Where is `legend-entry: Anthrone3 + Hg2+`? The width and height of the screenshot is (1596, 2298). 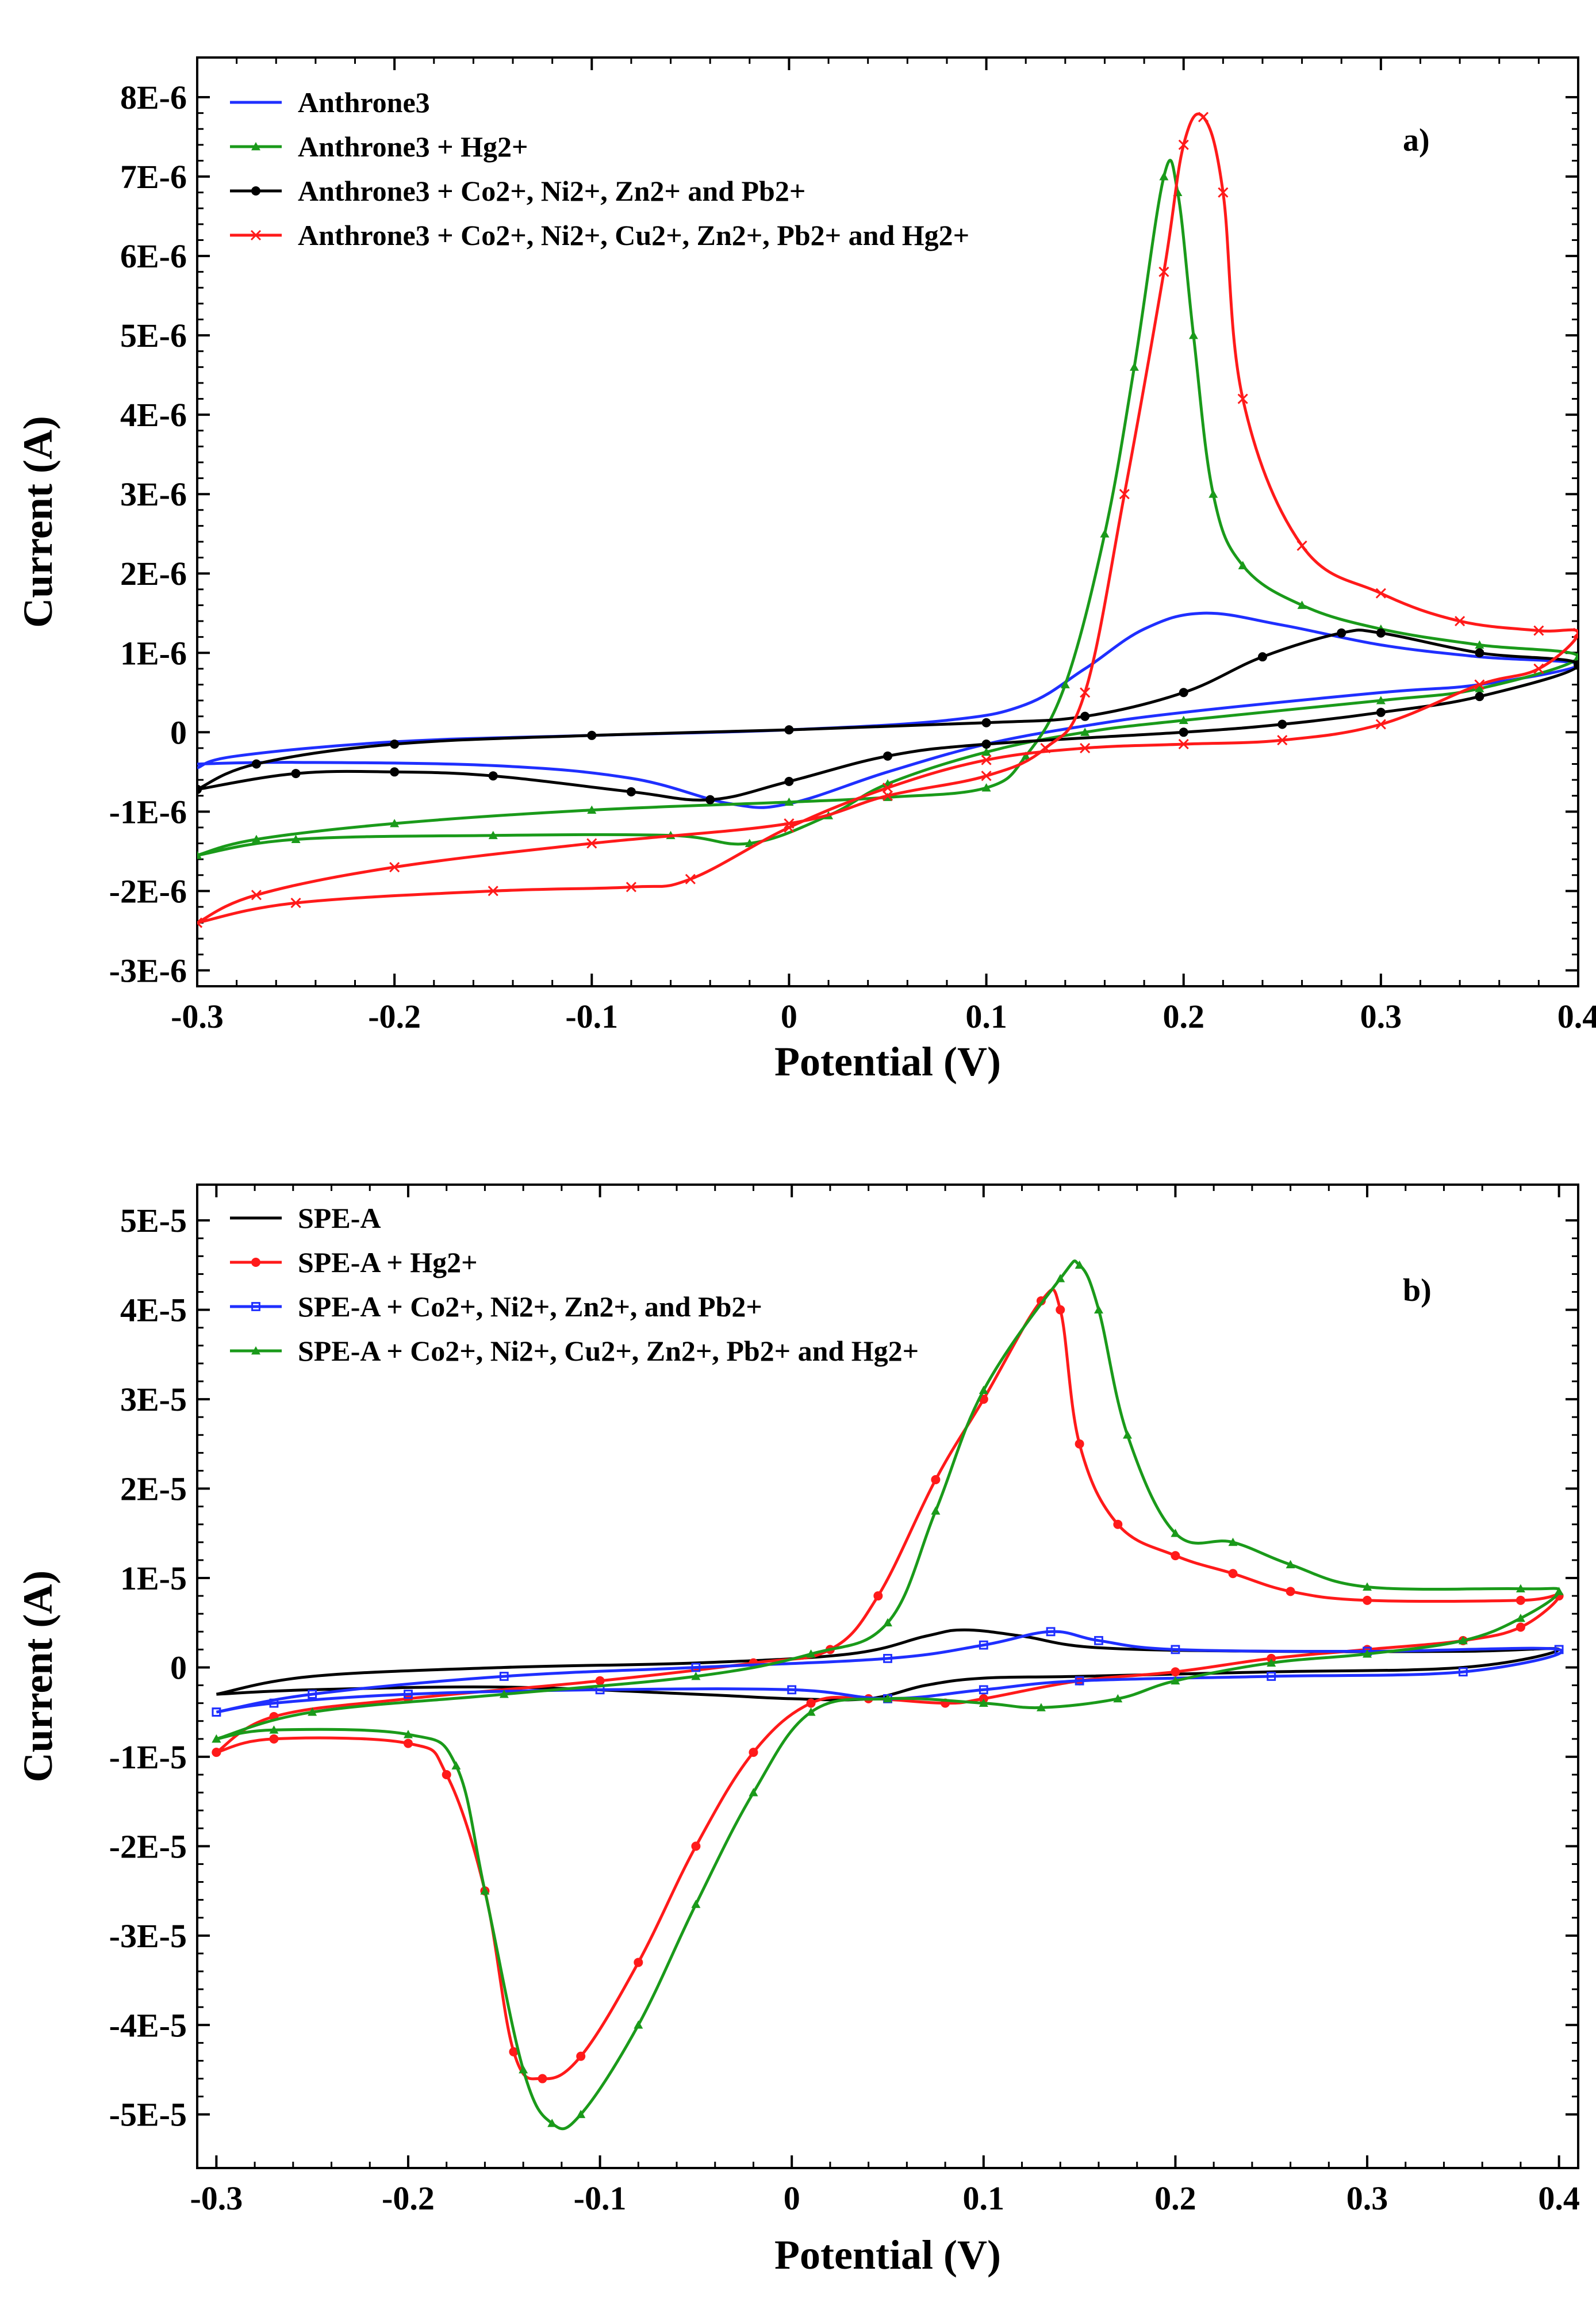 legend-entry: Anthrone3 + Hg2+ is located at coordinates (379, 147).